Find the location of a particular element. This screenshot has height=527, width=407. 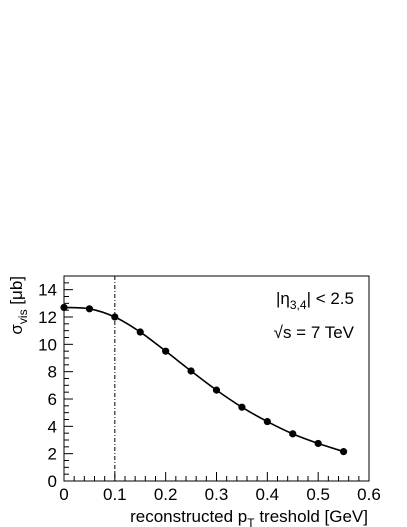

x-tick-label: 0.4 is located at coordinates (268, 494).